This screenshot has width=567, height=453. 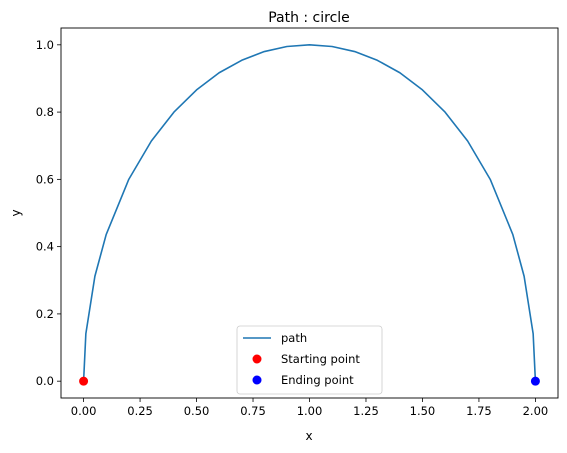 I want to click on x-tick-label: 1.25, so click(x=366, y=411).